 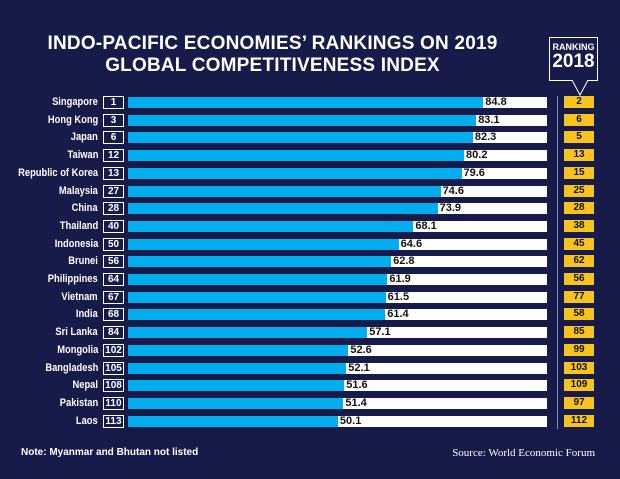 What do you see at coordinates (579, 332) in the screenshot?
I see `rank-2018-box: 85` at bounding box center [579, 332].